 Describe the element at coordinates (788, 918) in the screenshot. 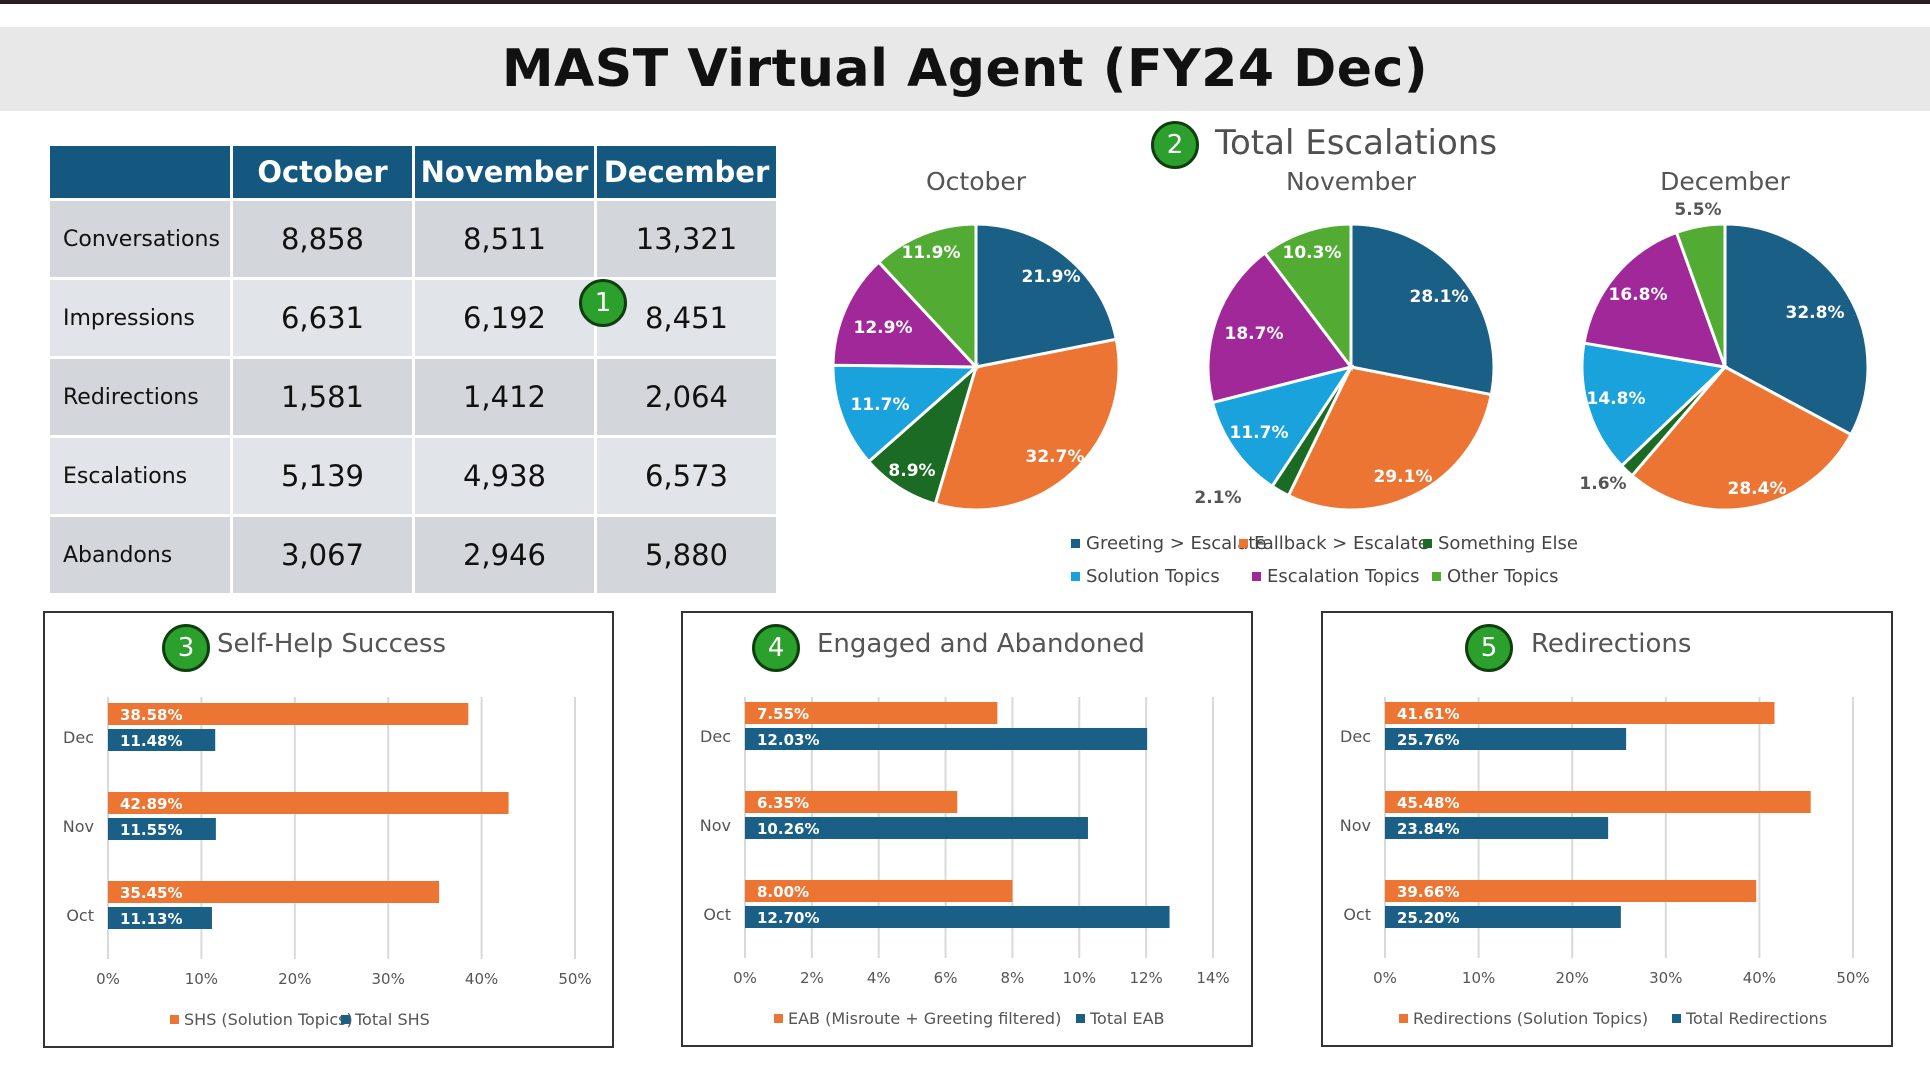

I see `bar-data-label: 12.70%` at that location.